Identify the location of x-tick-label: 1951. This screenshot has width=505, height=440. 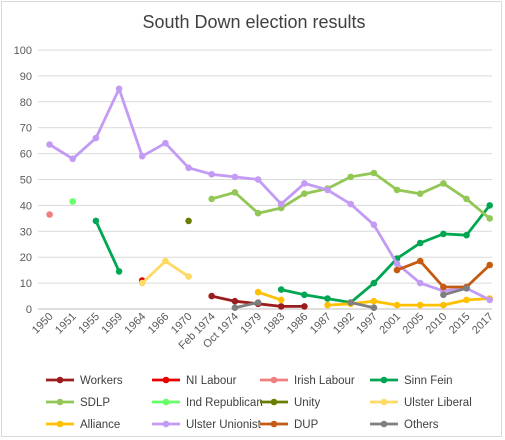
(66, 324).